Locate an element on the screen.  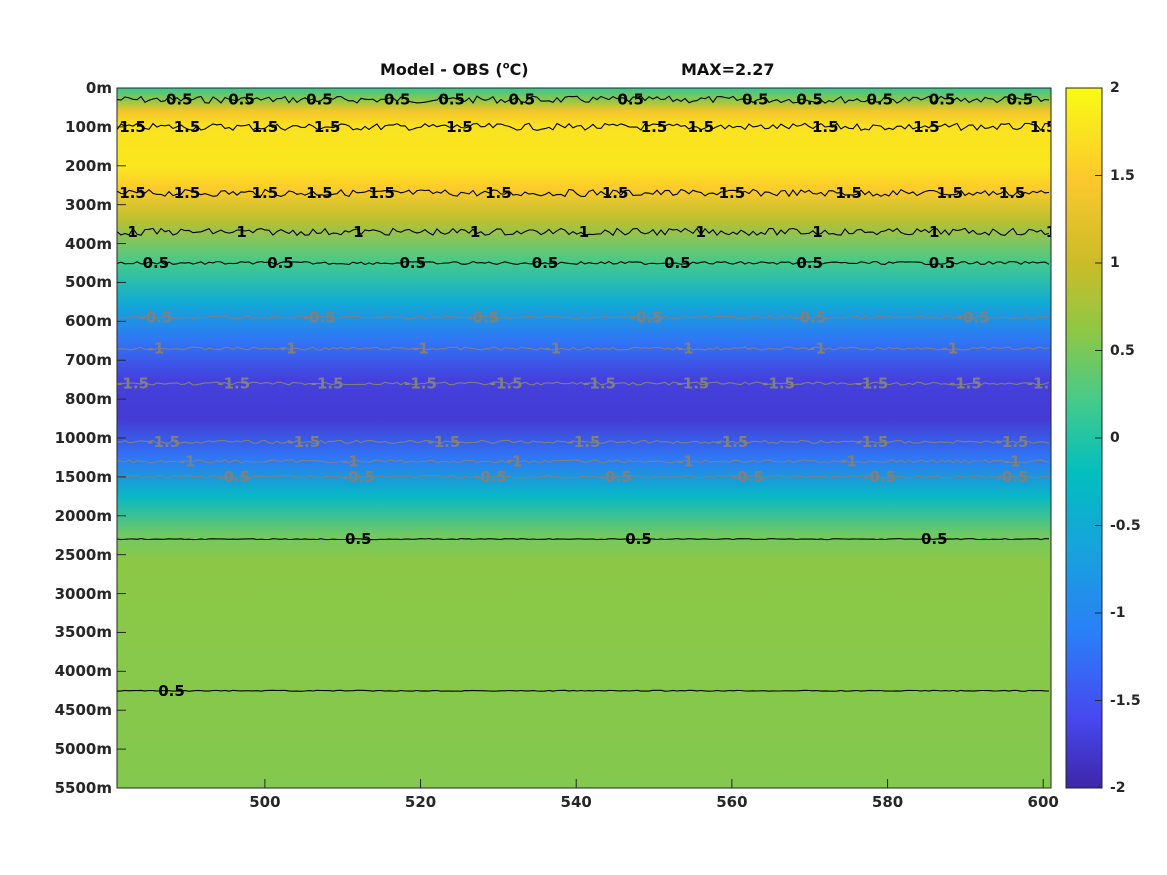
y-tick-label: 4500m is located at coordinates (83, 710).